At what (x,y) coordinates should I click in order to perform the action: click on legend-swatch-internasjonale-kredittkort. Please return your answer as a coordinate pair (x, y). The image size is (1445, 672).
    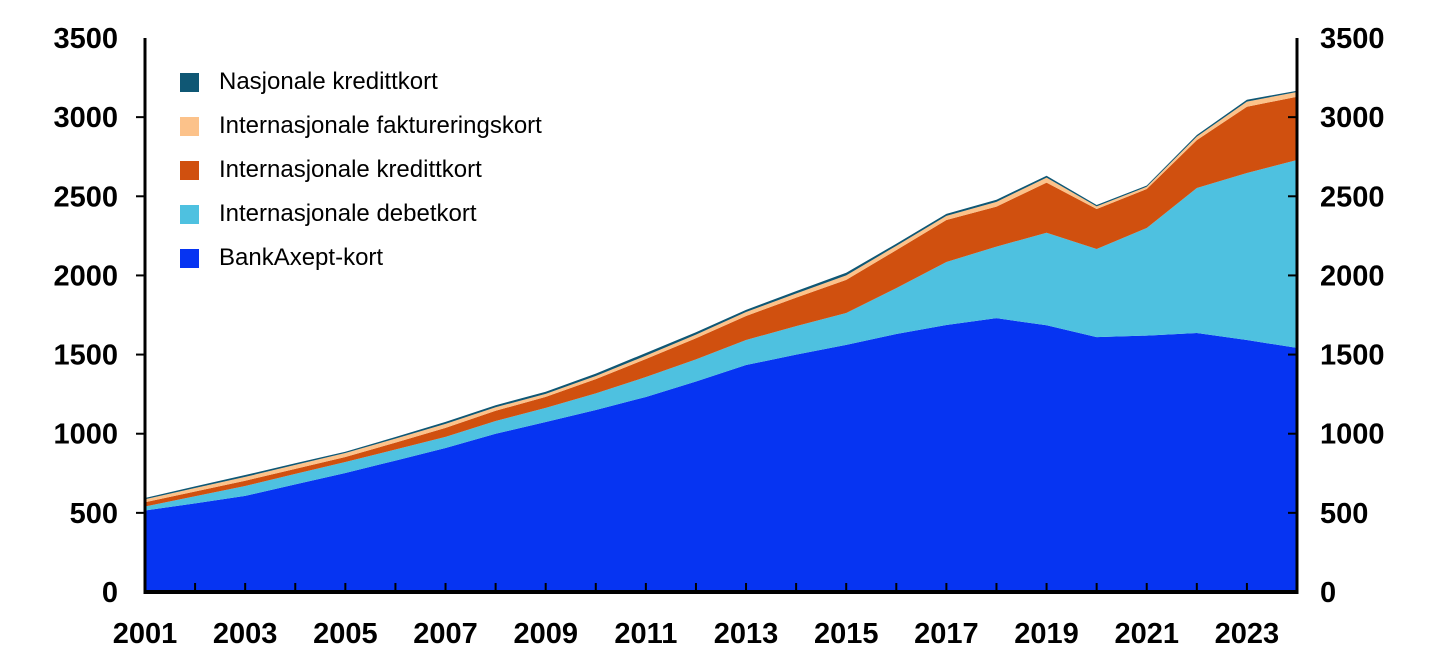
    Looking at the image, I should click on (189, 170).